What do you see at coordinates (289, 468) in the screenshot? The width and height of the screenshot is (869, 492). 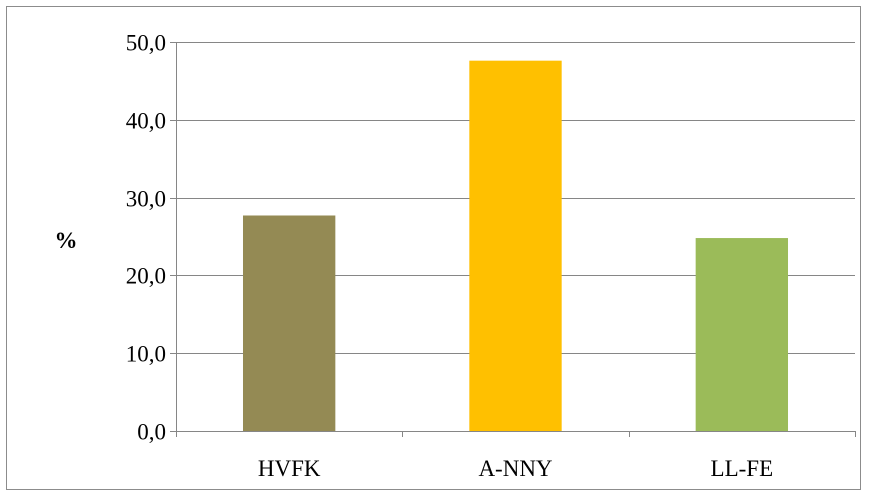 I see `x-tick-label: HVFK` at bounding box center [289, 468].